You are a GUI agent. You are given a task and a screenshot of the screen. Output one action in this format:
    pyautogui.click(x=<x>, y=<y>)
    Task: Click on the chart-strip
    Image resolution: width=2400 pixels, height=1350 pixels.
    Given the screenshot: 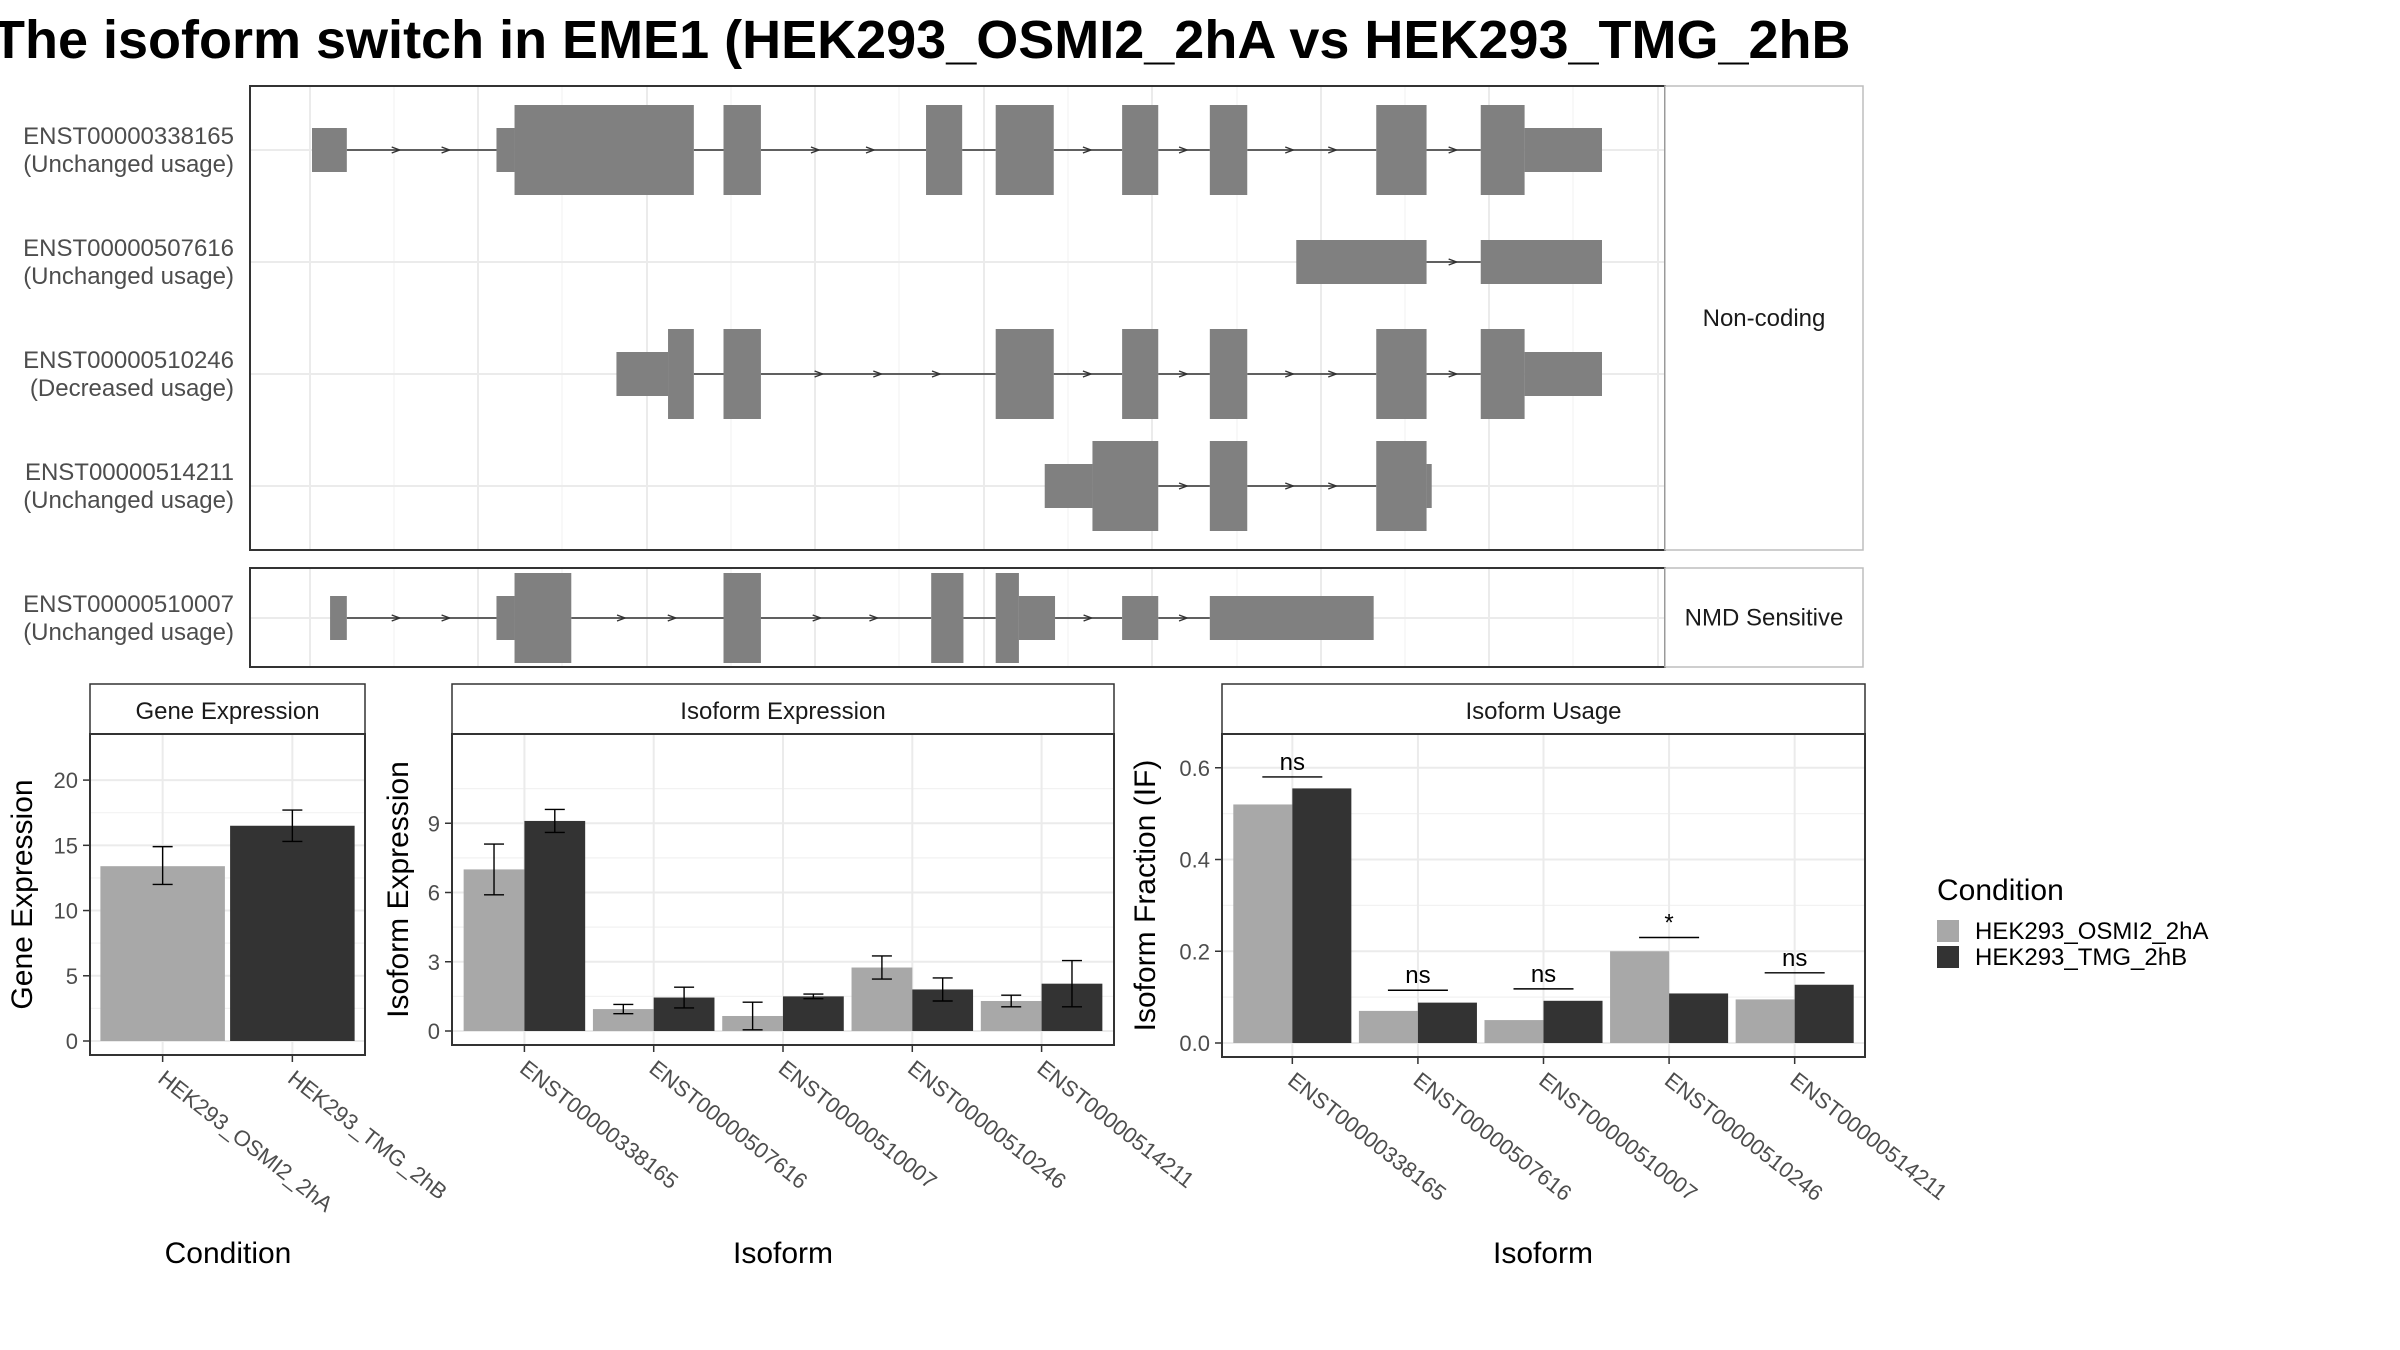 What is the action you would take?
    pyautogui.click(x=227, y=709)
    